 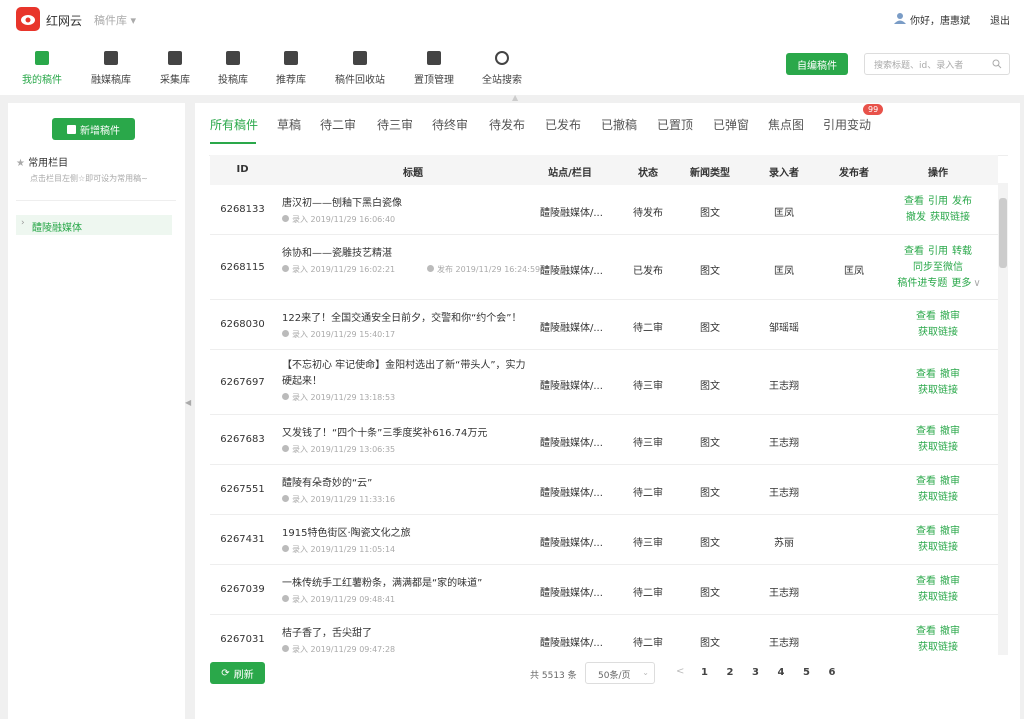 What do you see at coordinates (645, 672) in the screenshot?
I see `select-caret: ⌄` at bounding box center [645, 672].